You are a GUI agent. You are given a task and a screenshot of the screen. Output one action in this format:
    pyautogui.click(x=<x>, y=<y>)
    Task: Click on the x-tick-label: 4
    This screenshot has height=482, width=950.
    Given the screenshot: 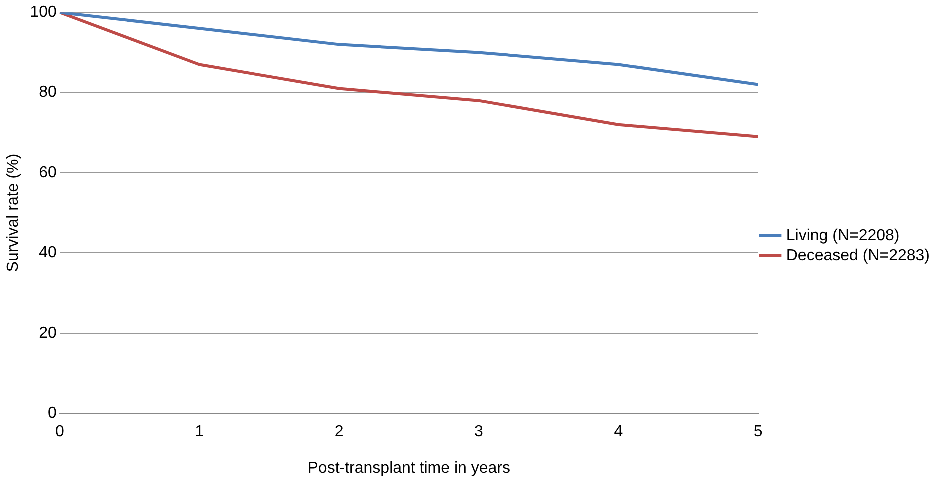 What is the action you would take?
    pyautogui.click(x=619, y=432)
    